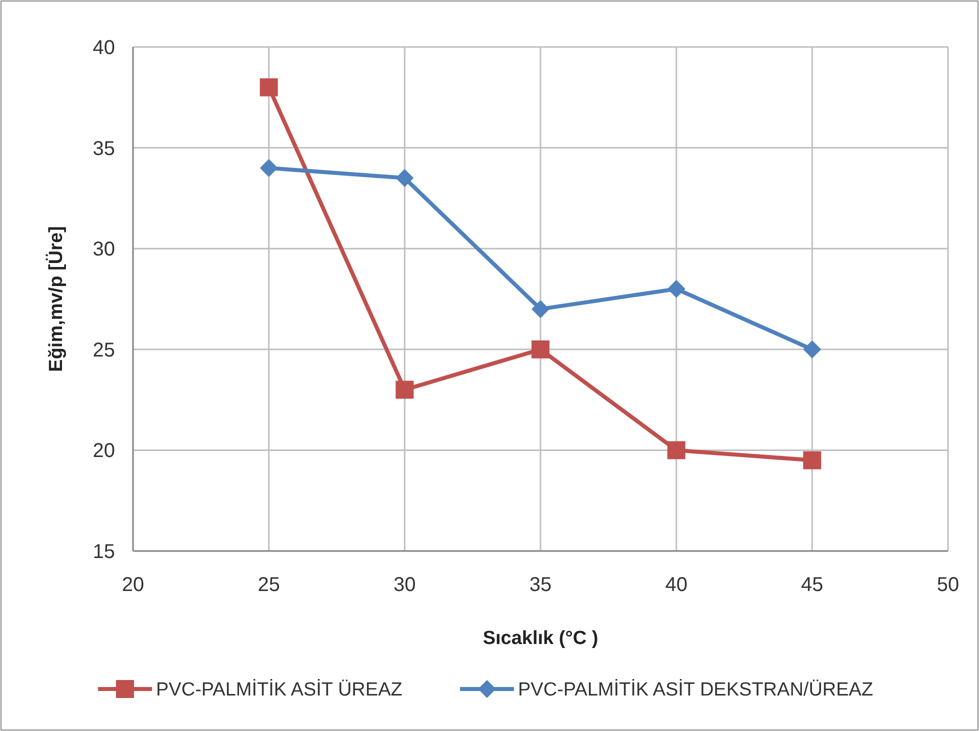 The width and height of the screenshot is (979, 731). I want to click on y-axis-title: Eğim,mv/p [Üre], so click(56, 299).